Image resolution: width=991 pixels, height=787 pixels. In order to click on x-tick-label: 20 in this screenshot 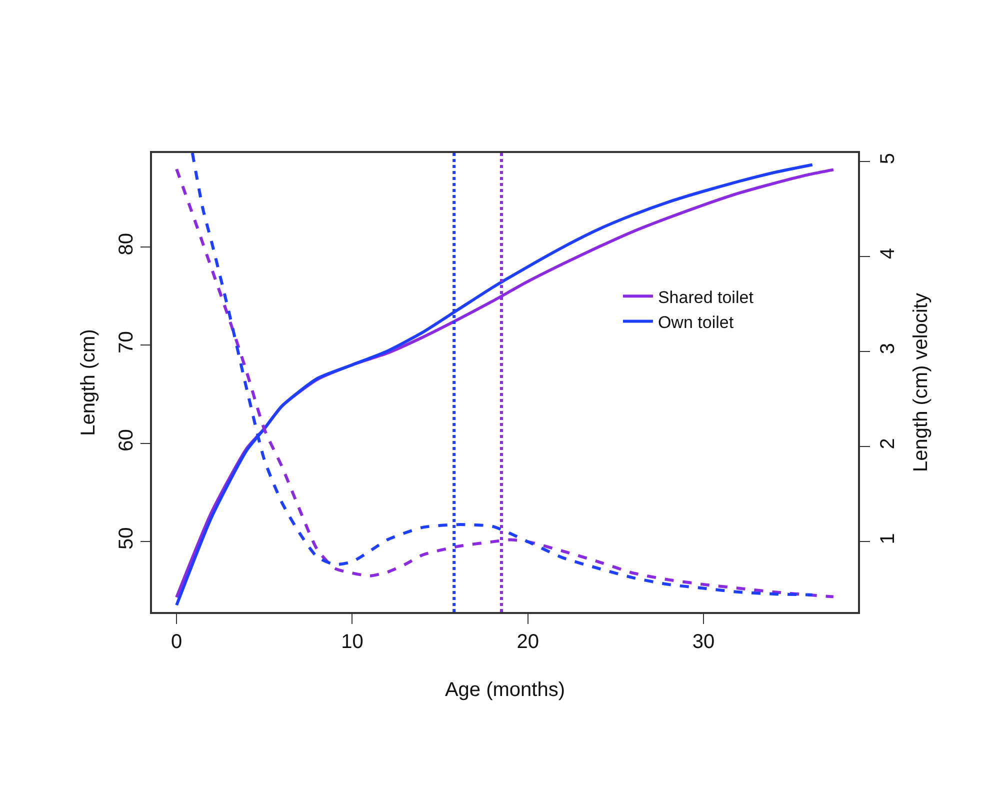, I will do `click(527, 641)`.